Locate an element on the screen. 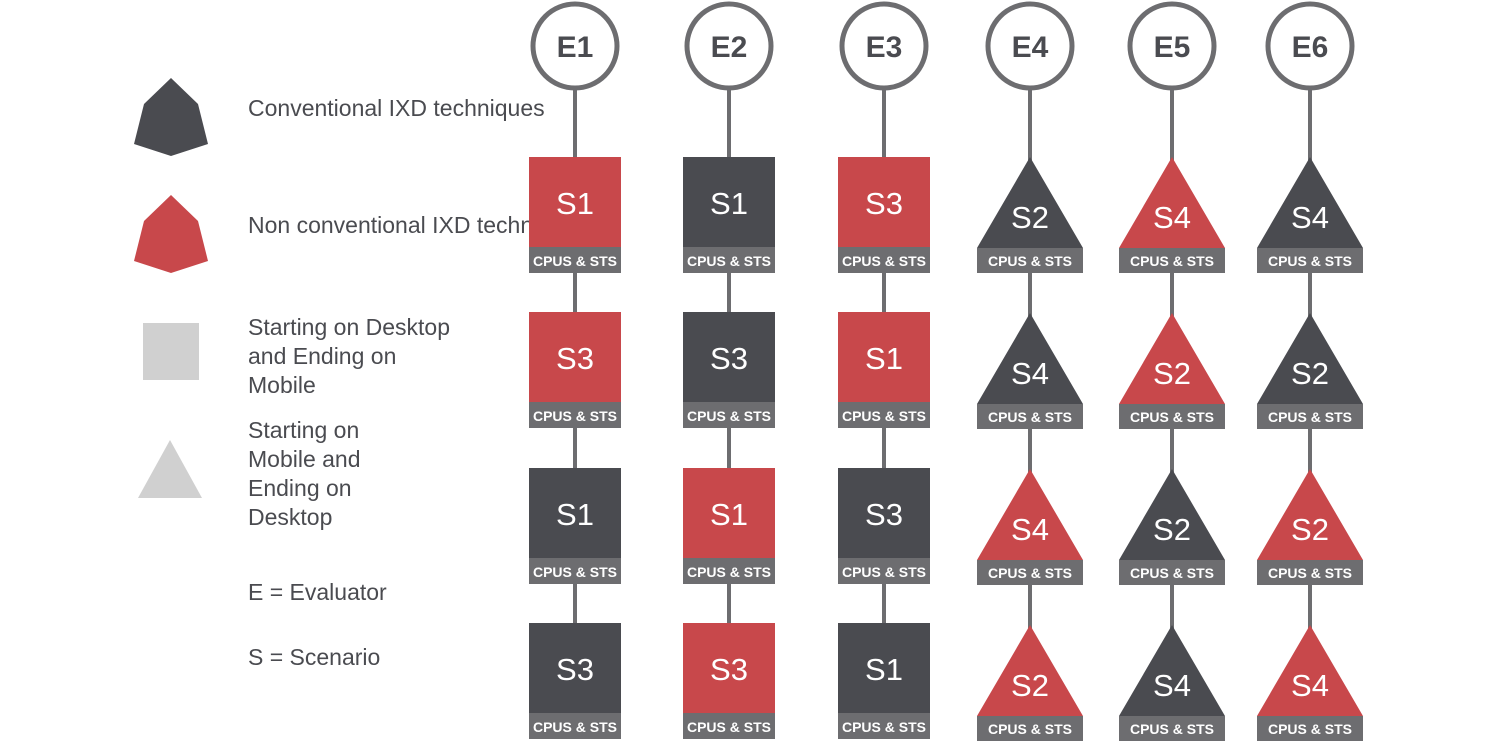 Image resolution: width=1500 pixels, height=750 pixels. conventional-technique-shape is located at coordinates (171, 117).